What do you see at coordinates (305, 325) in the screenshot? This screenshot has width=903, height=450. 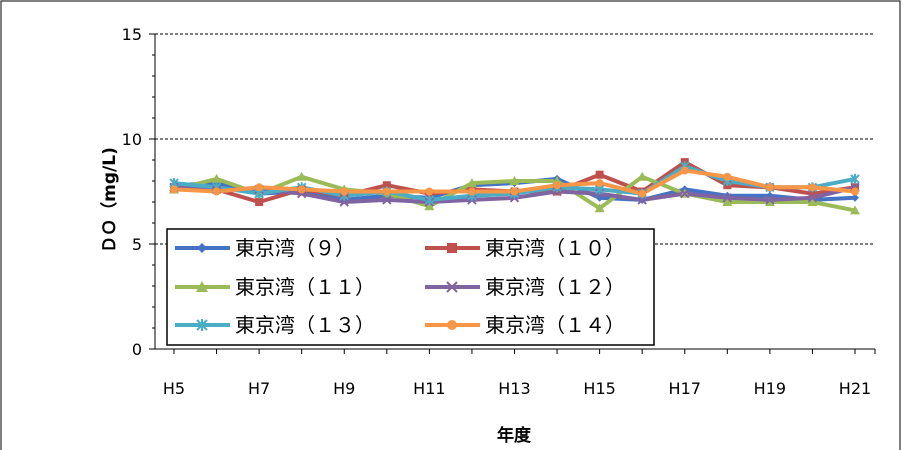 I see `legend-label: 東京湾（１３）` at bounding box center [305, 325].